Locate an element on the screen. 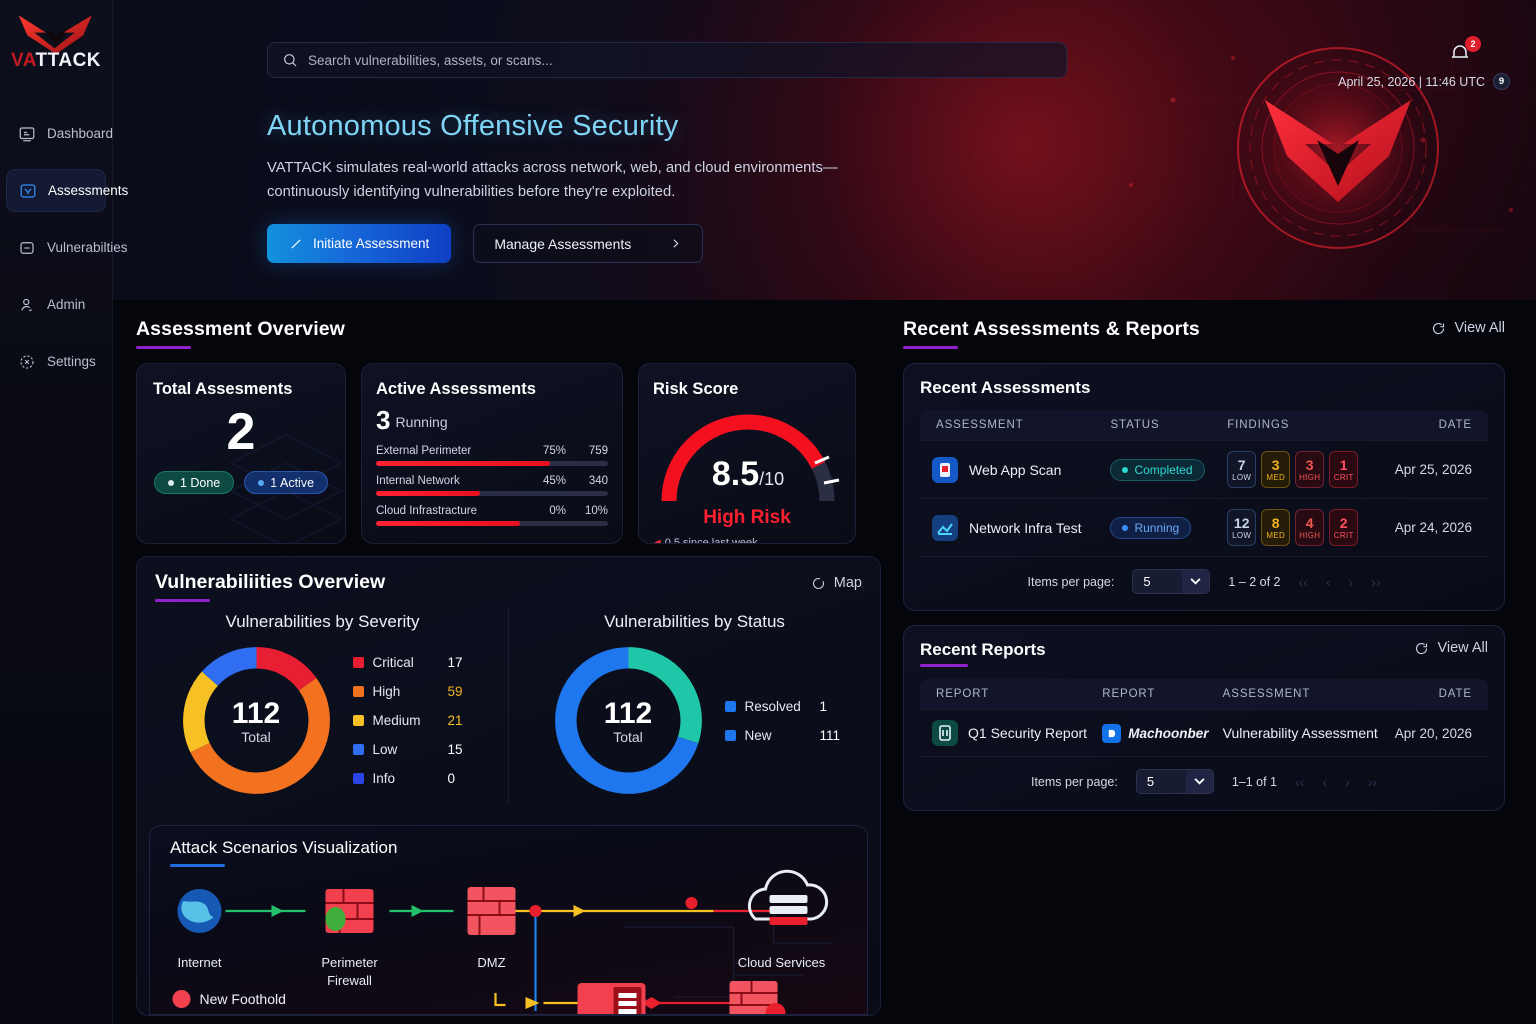 This screenshot has width=1536, height=1024. running-count-line: 3 Running is located at coordinates (492, 420).